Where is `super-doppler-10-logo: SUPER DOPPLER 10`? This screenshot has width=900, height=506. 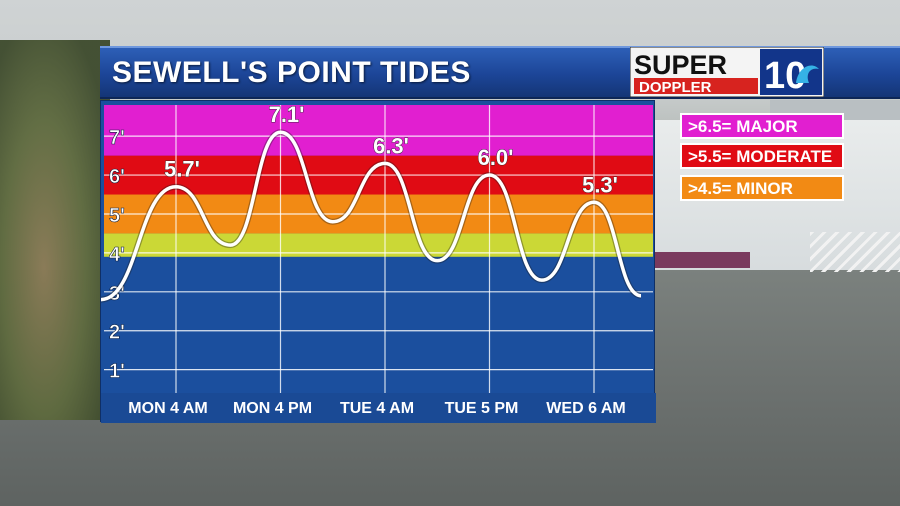
super-doppler-10-logo: SUPER DOPPLER 10 is located at coordinates (727, 72).